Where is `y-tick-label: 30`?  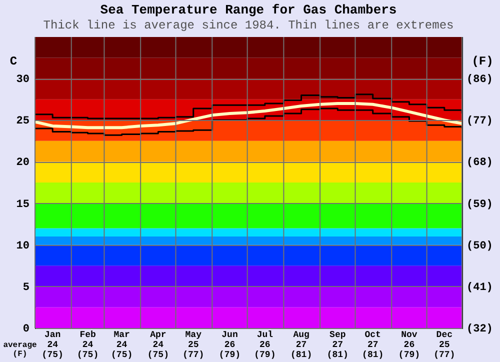 y-tick-label: 30 is located at coordinates (23, 80).